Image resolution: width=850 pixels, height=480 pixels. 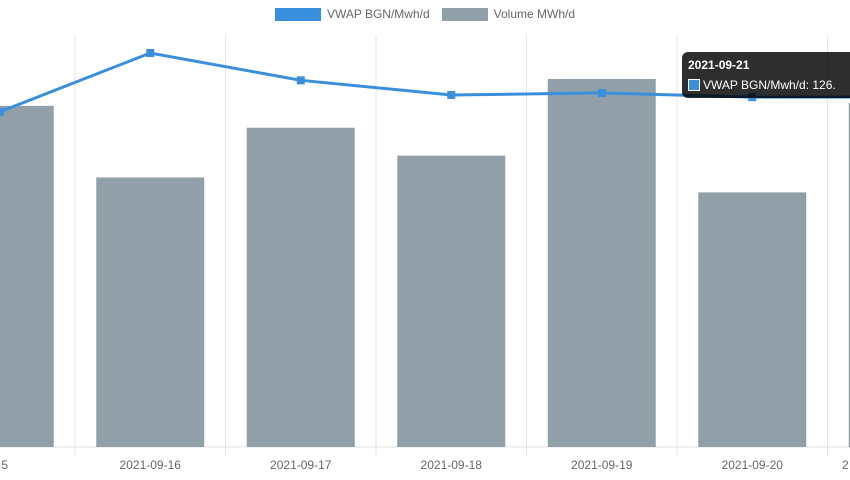 I want to click on legend-label-volume: Volume MWh/d, so click(x=534, y=14).